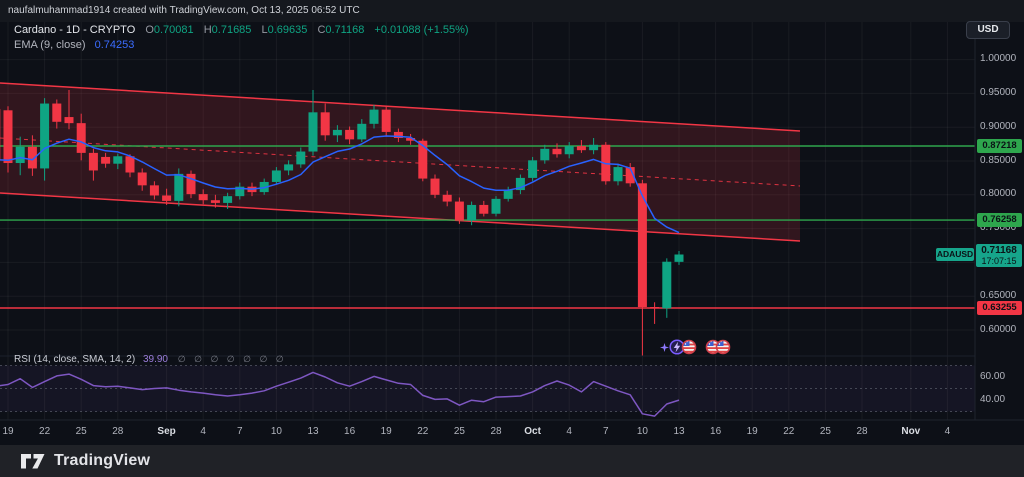 Image resolution: width=1024 pixels, height=477 pixels. What do you see at coordinates (155, 359) in the screenshot?
I see `rsi-value: 39.90` at bounding box center [155, 359].